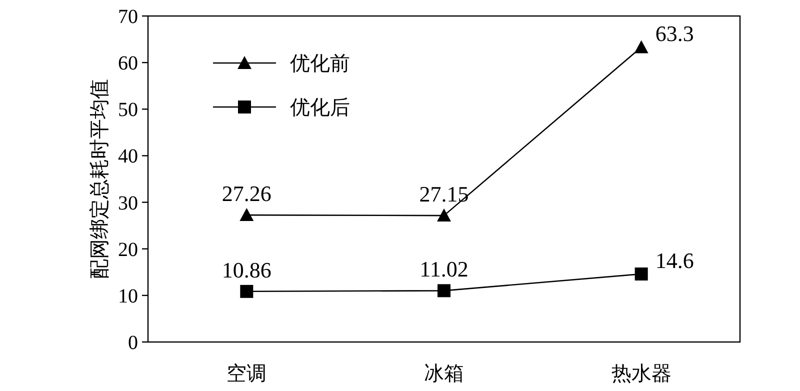 This screenshot has height=391, width=800. Describe the element at coordinates (246, 374) in the screenshot. I see `x-tick-label: 空调` at that location.